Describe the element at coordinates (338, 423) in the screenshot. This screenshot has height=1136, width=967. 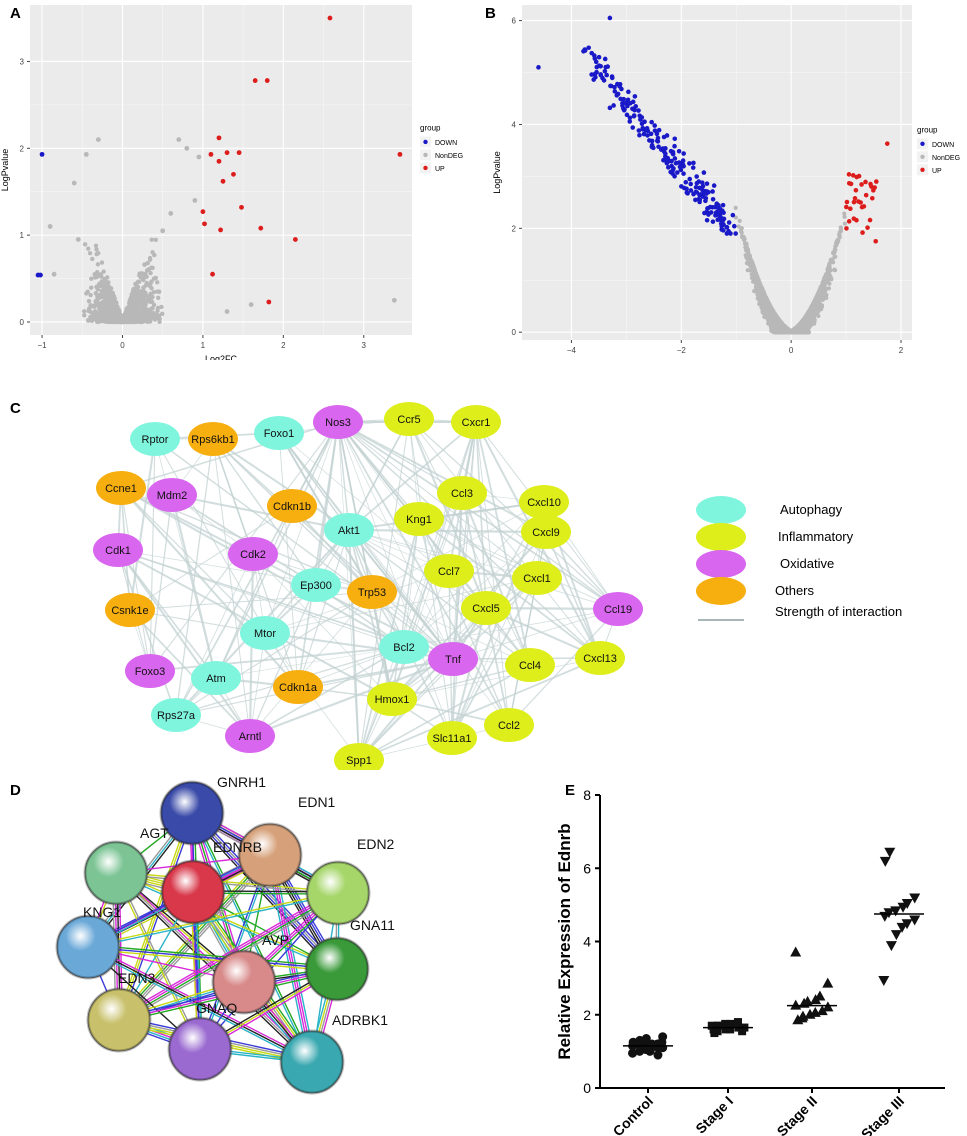
I see `node-label: Nos3` at that location.